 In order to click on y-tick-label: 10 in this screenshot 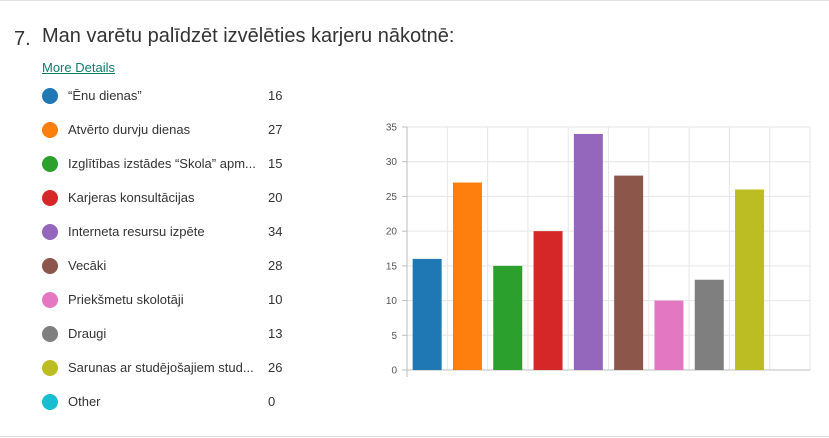, I will do `click(392, 301)`.